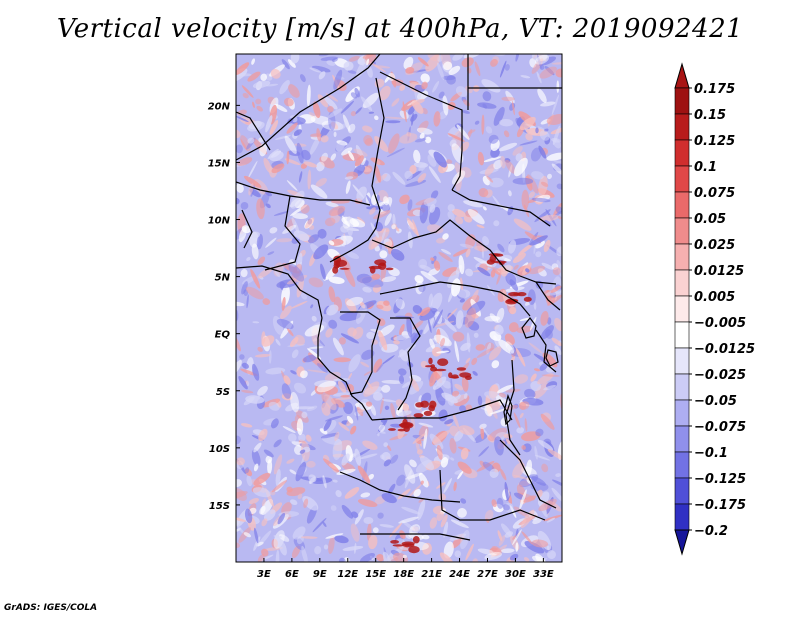  I want to click on lon-tick-label: 18E, so click(403, 574).